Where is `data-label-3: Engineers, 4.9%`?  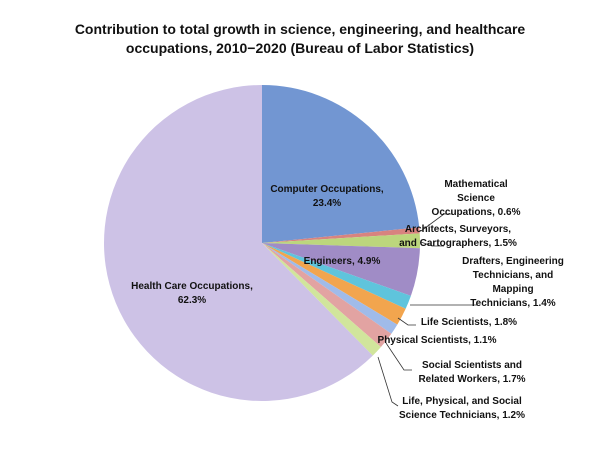
data-label-3: Engineers, 4.9% is located at coordinates (342, 262).